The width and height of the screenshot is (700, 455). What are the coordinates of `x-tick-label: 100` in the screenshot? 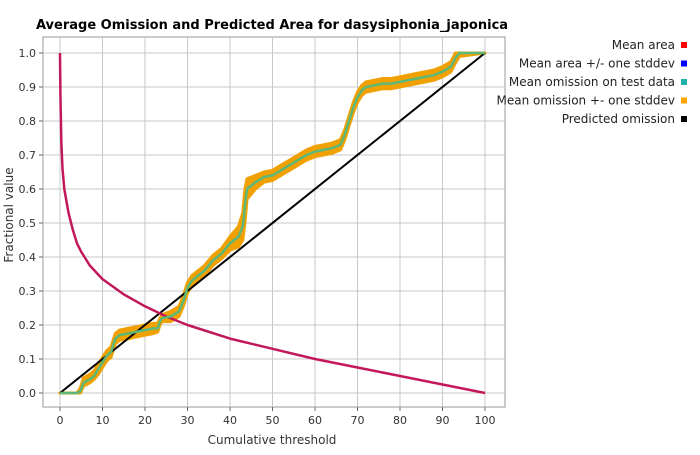 It's located at (485, 420).